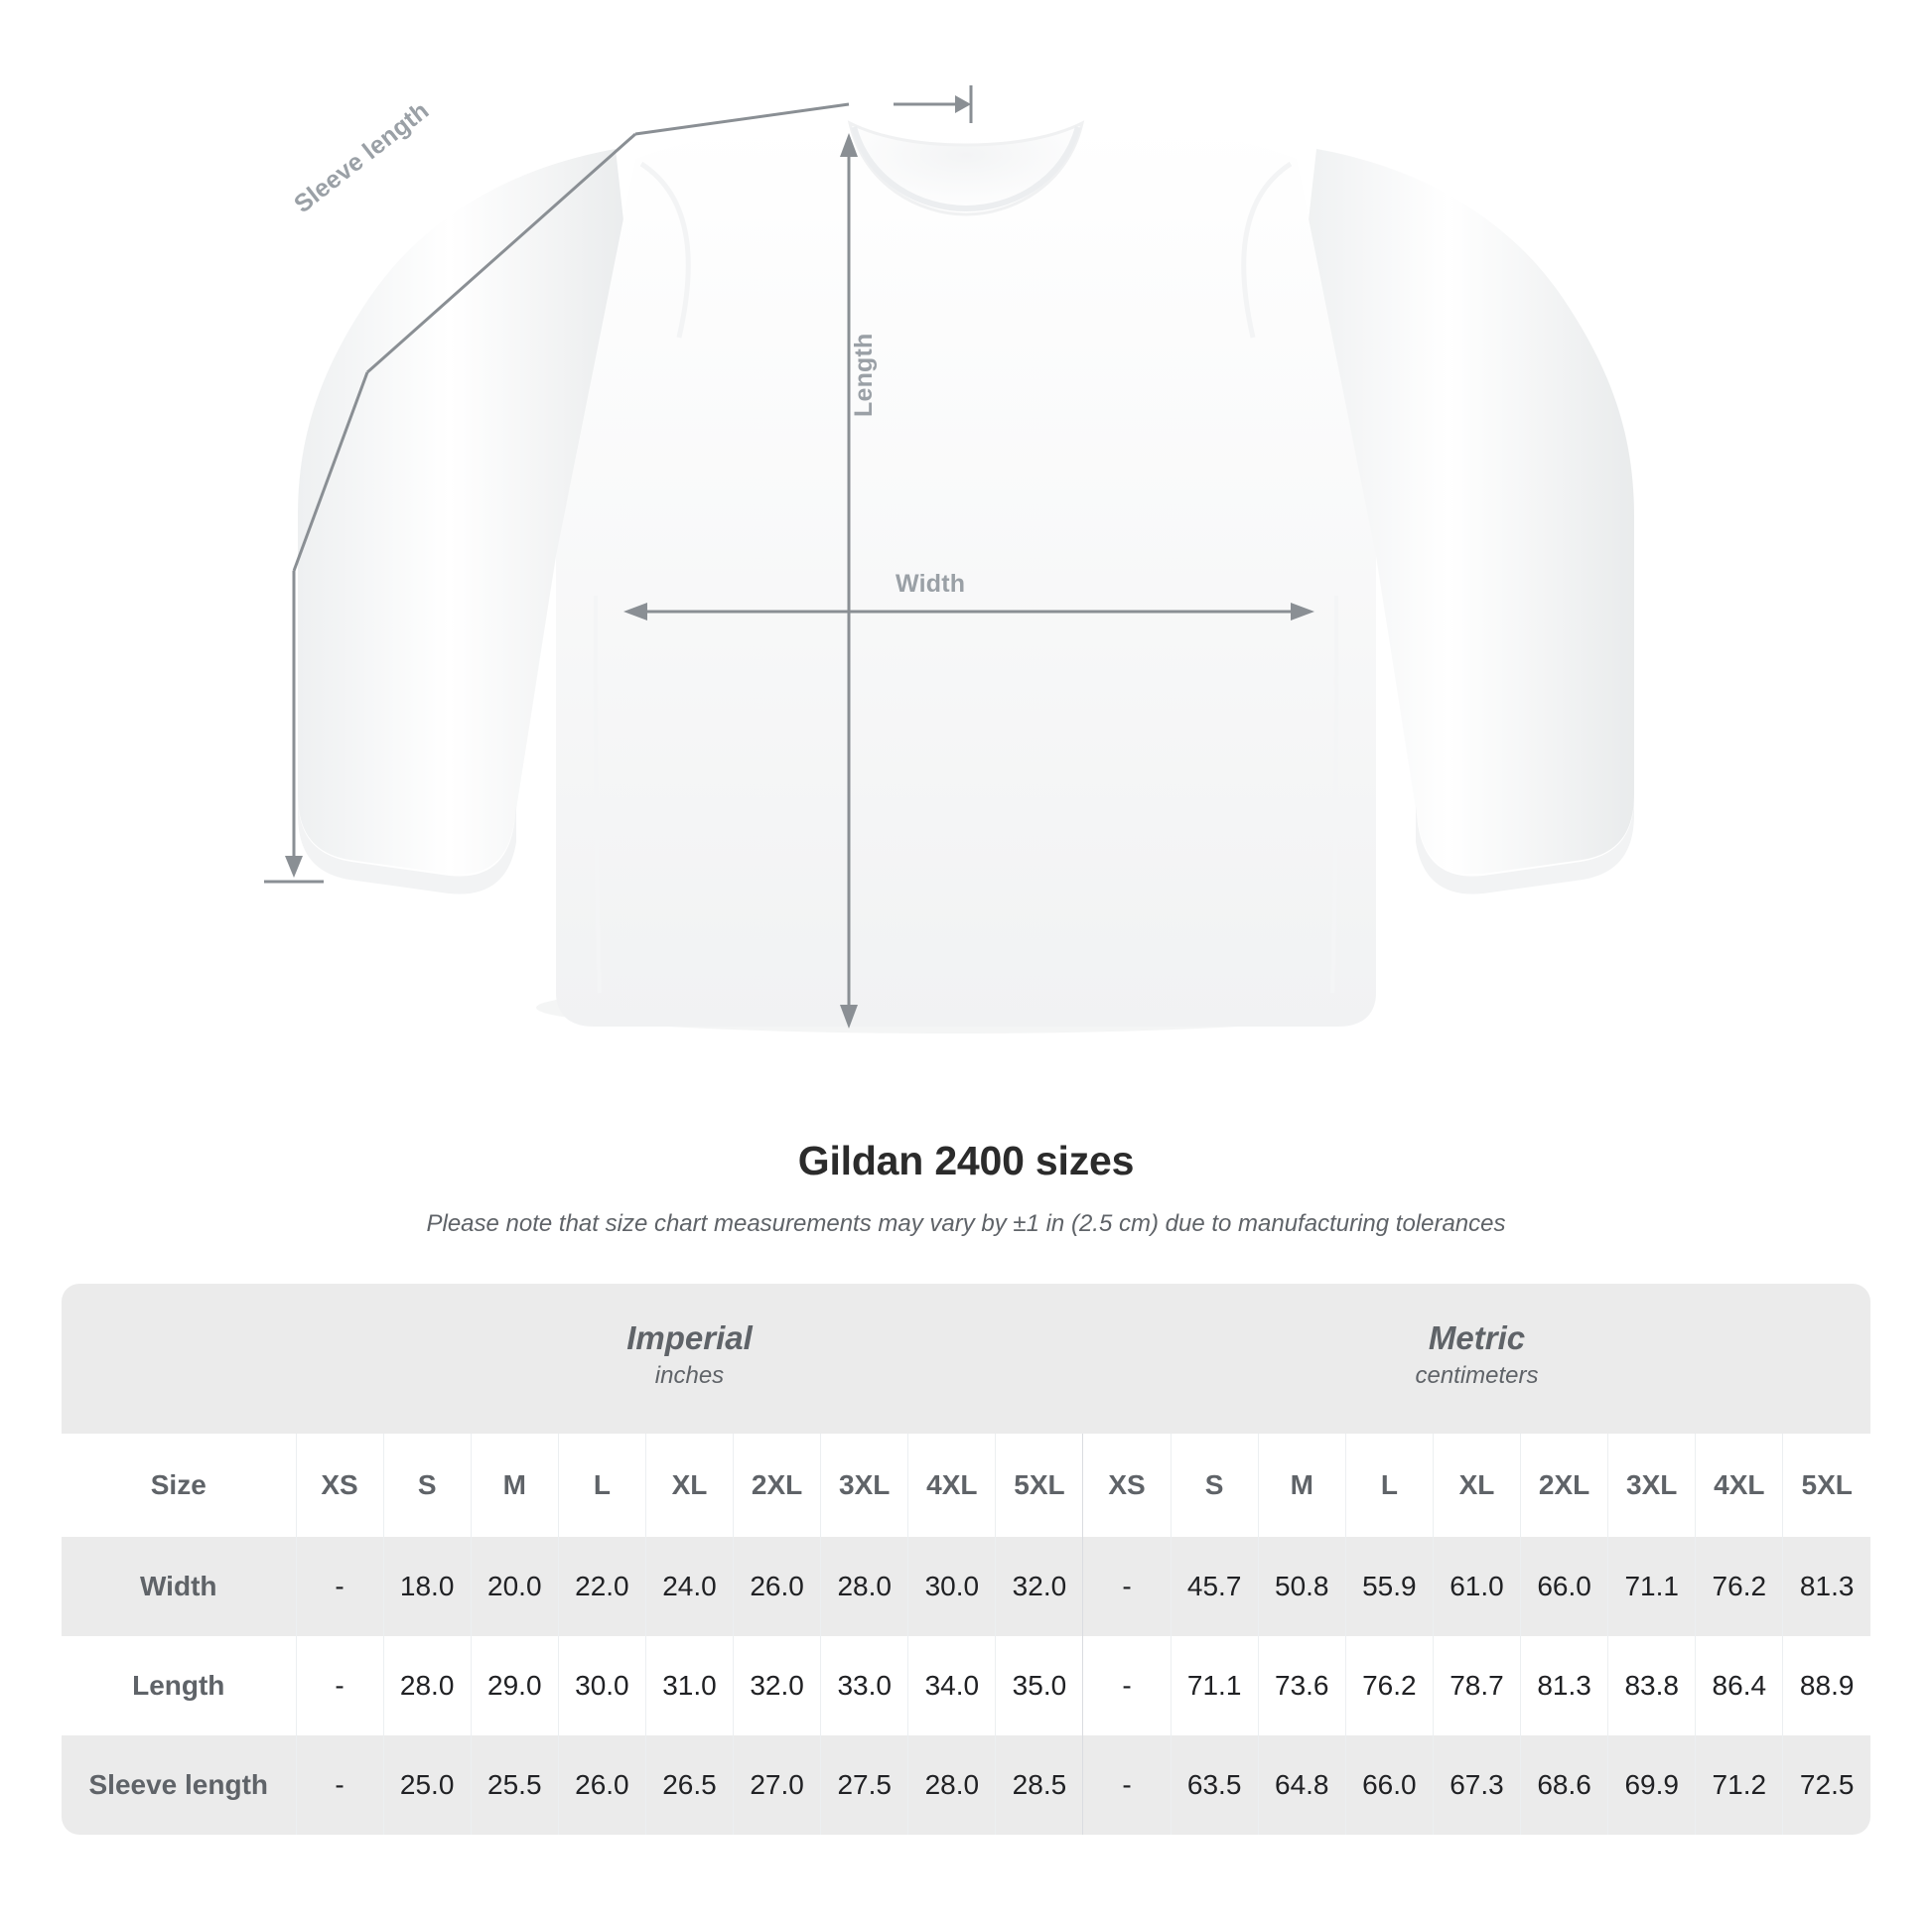 The image size is (1932, 1932). Describe the element at coordinates (1477, 1337) in the screenshot. I see `unit-group-name: Metric` at that location.